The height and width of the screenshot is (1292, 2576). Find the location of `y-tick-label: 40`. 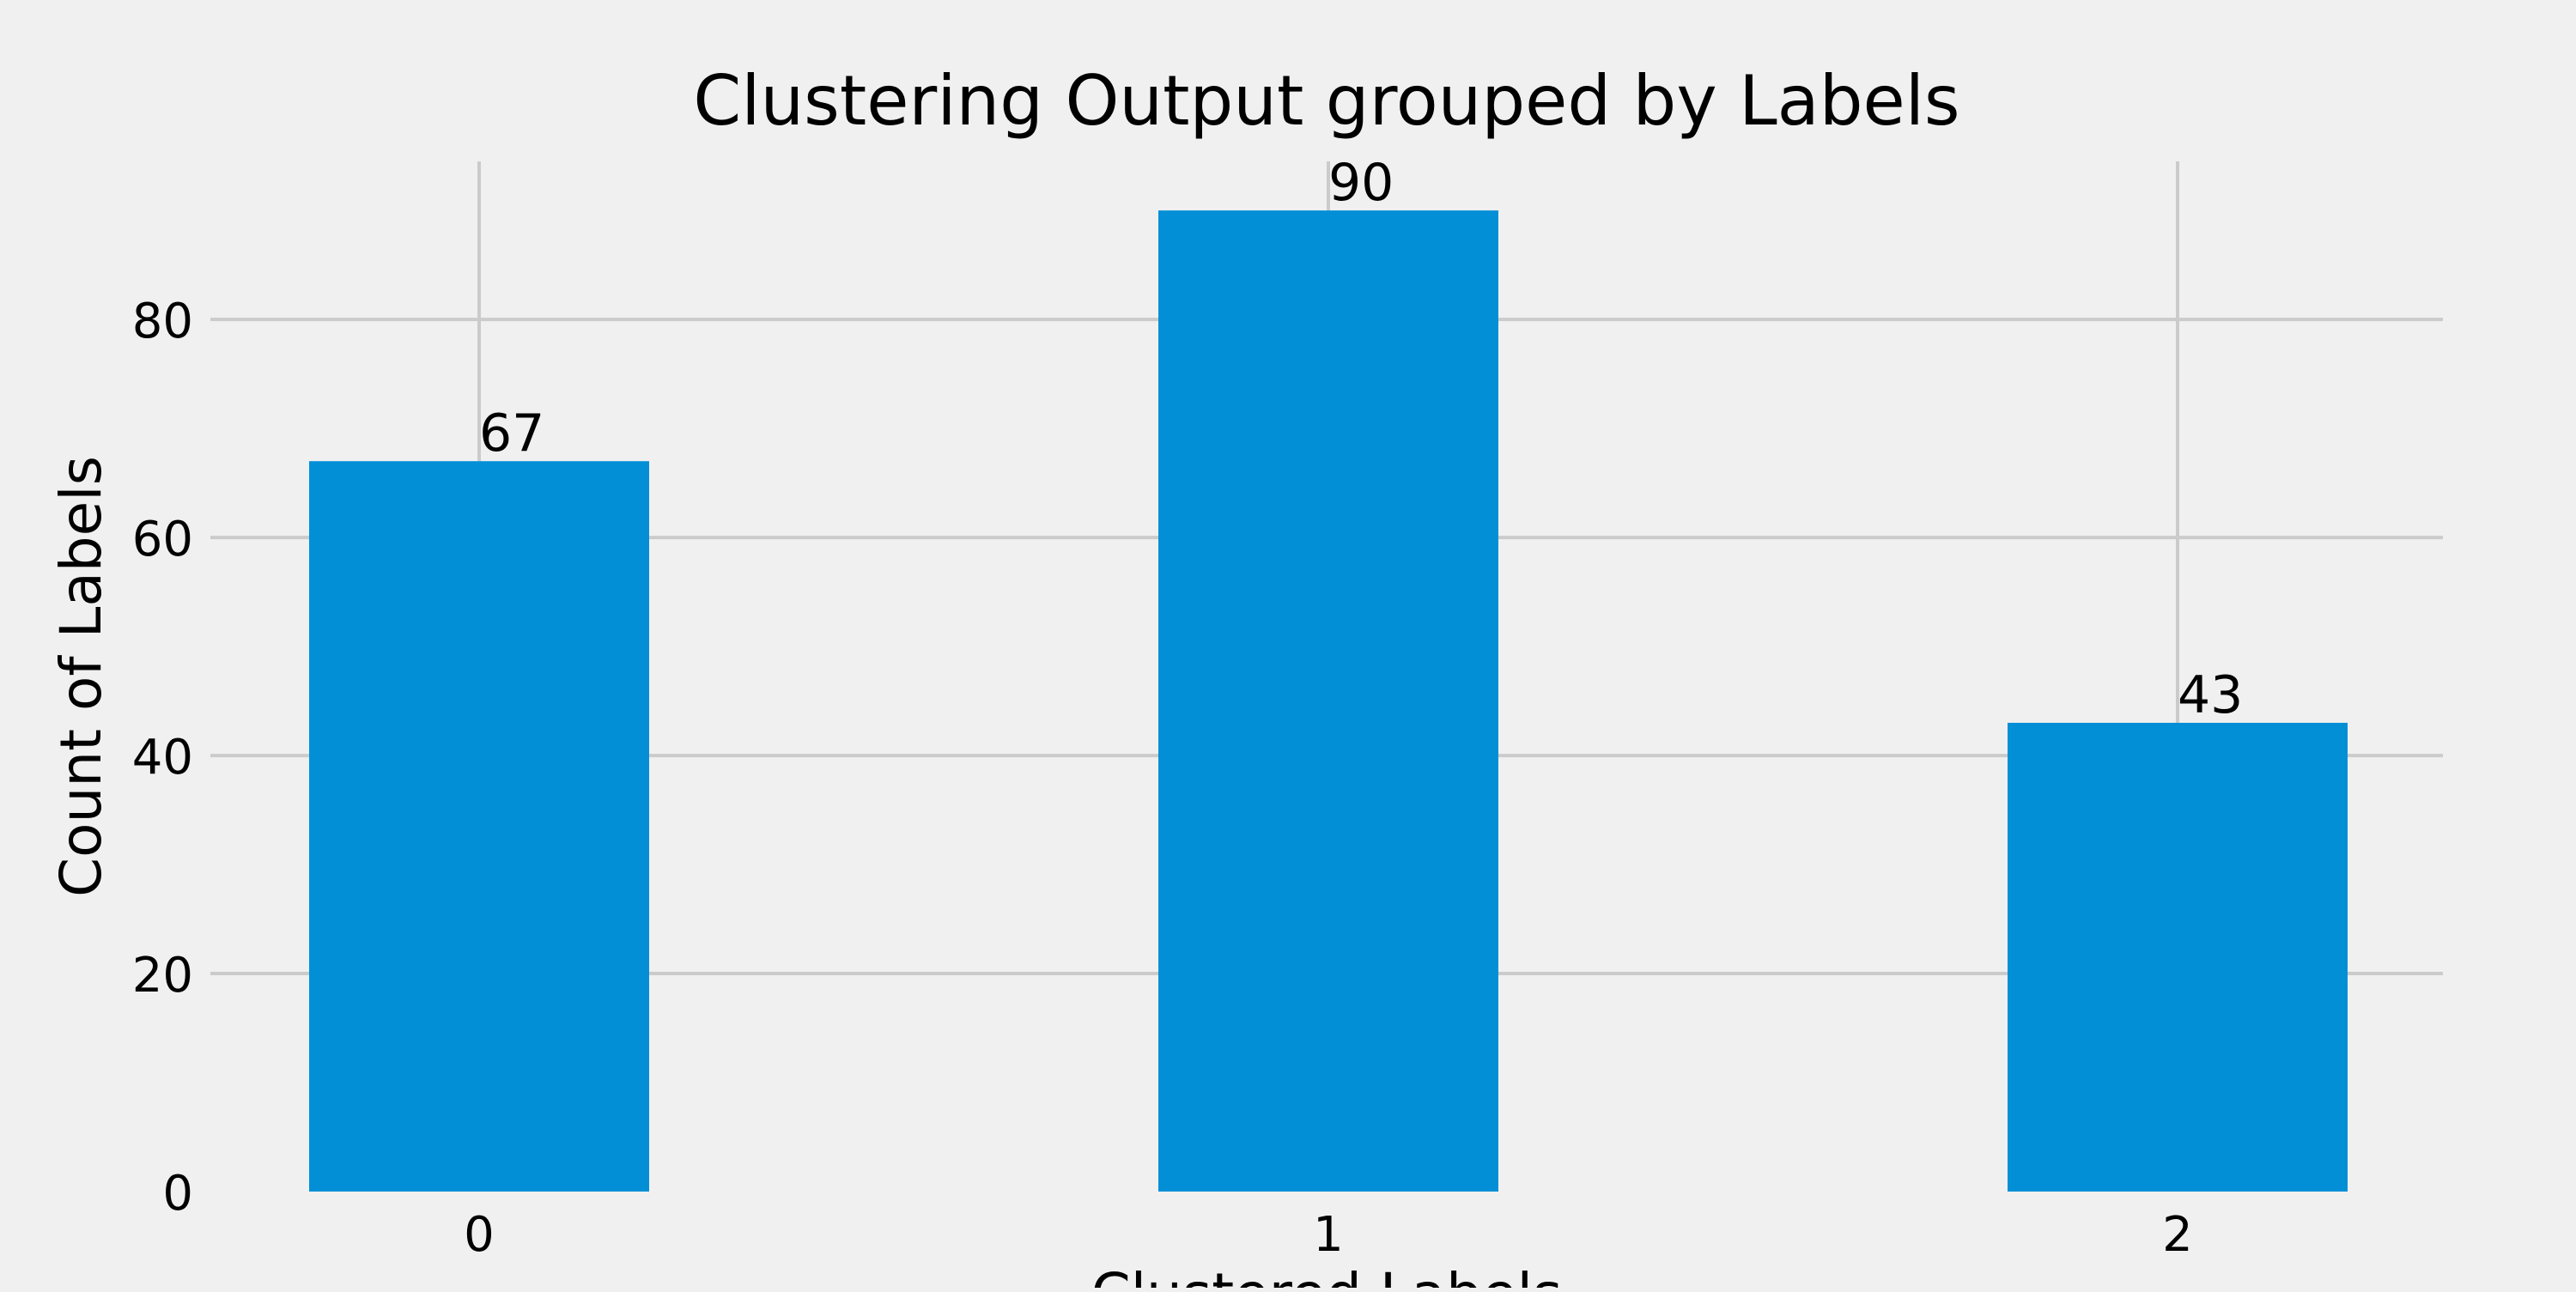

y-tick-label: 40 is located at coordinates (162, 758).